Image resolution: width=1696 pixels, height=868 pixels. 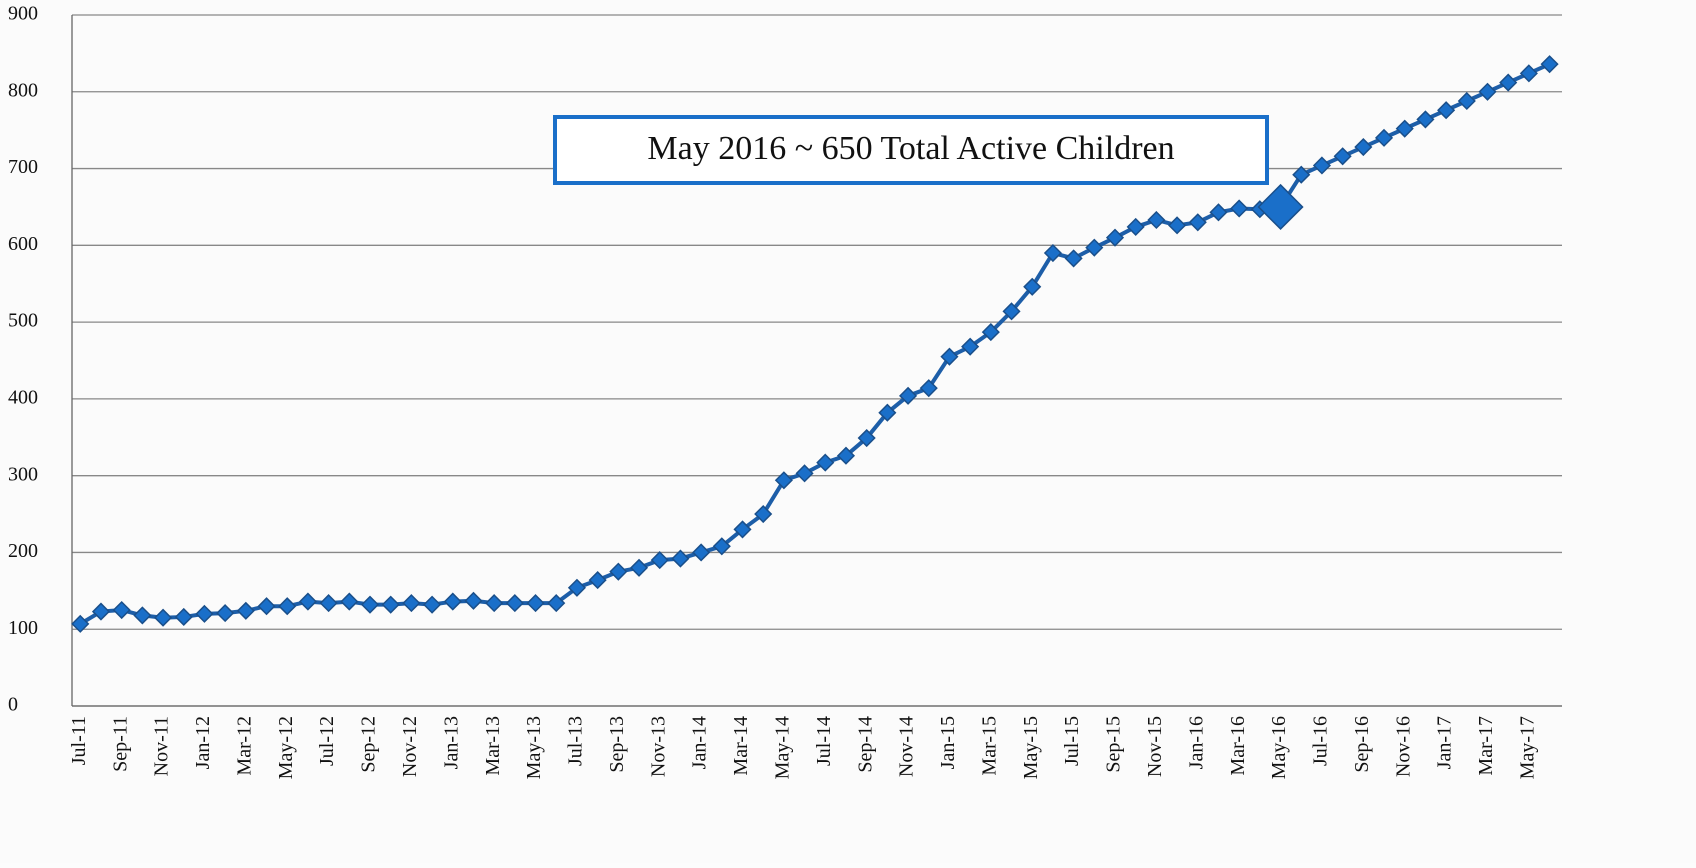 What do you see at coordinates (79, 740) in the screenshot?
I see `x-tick-label: Jul-11` at bounding box center [79, 740].